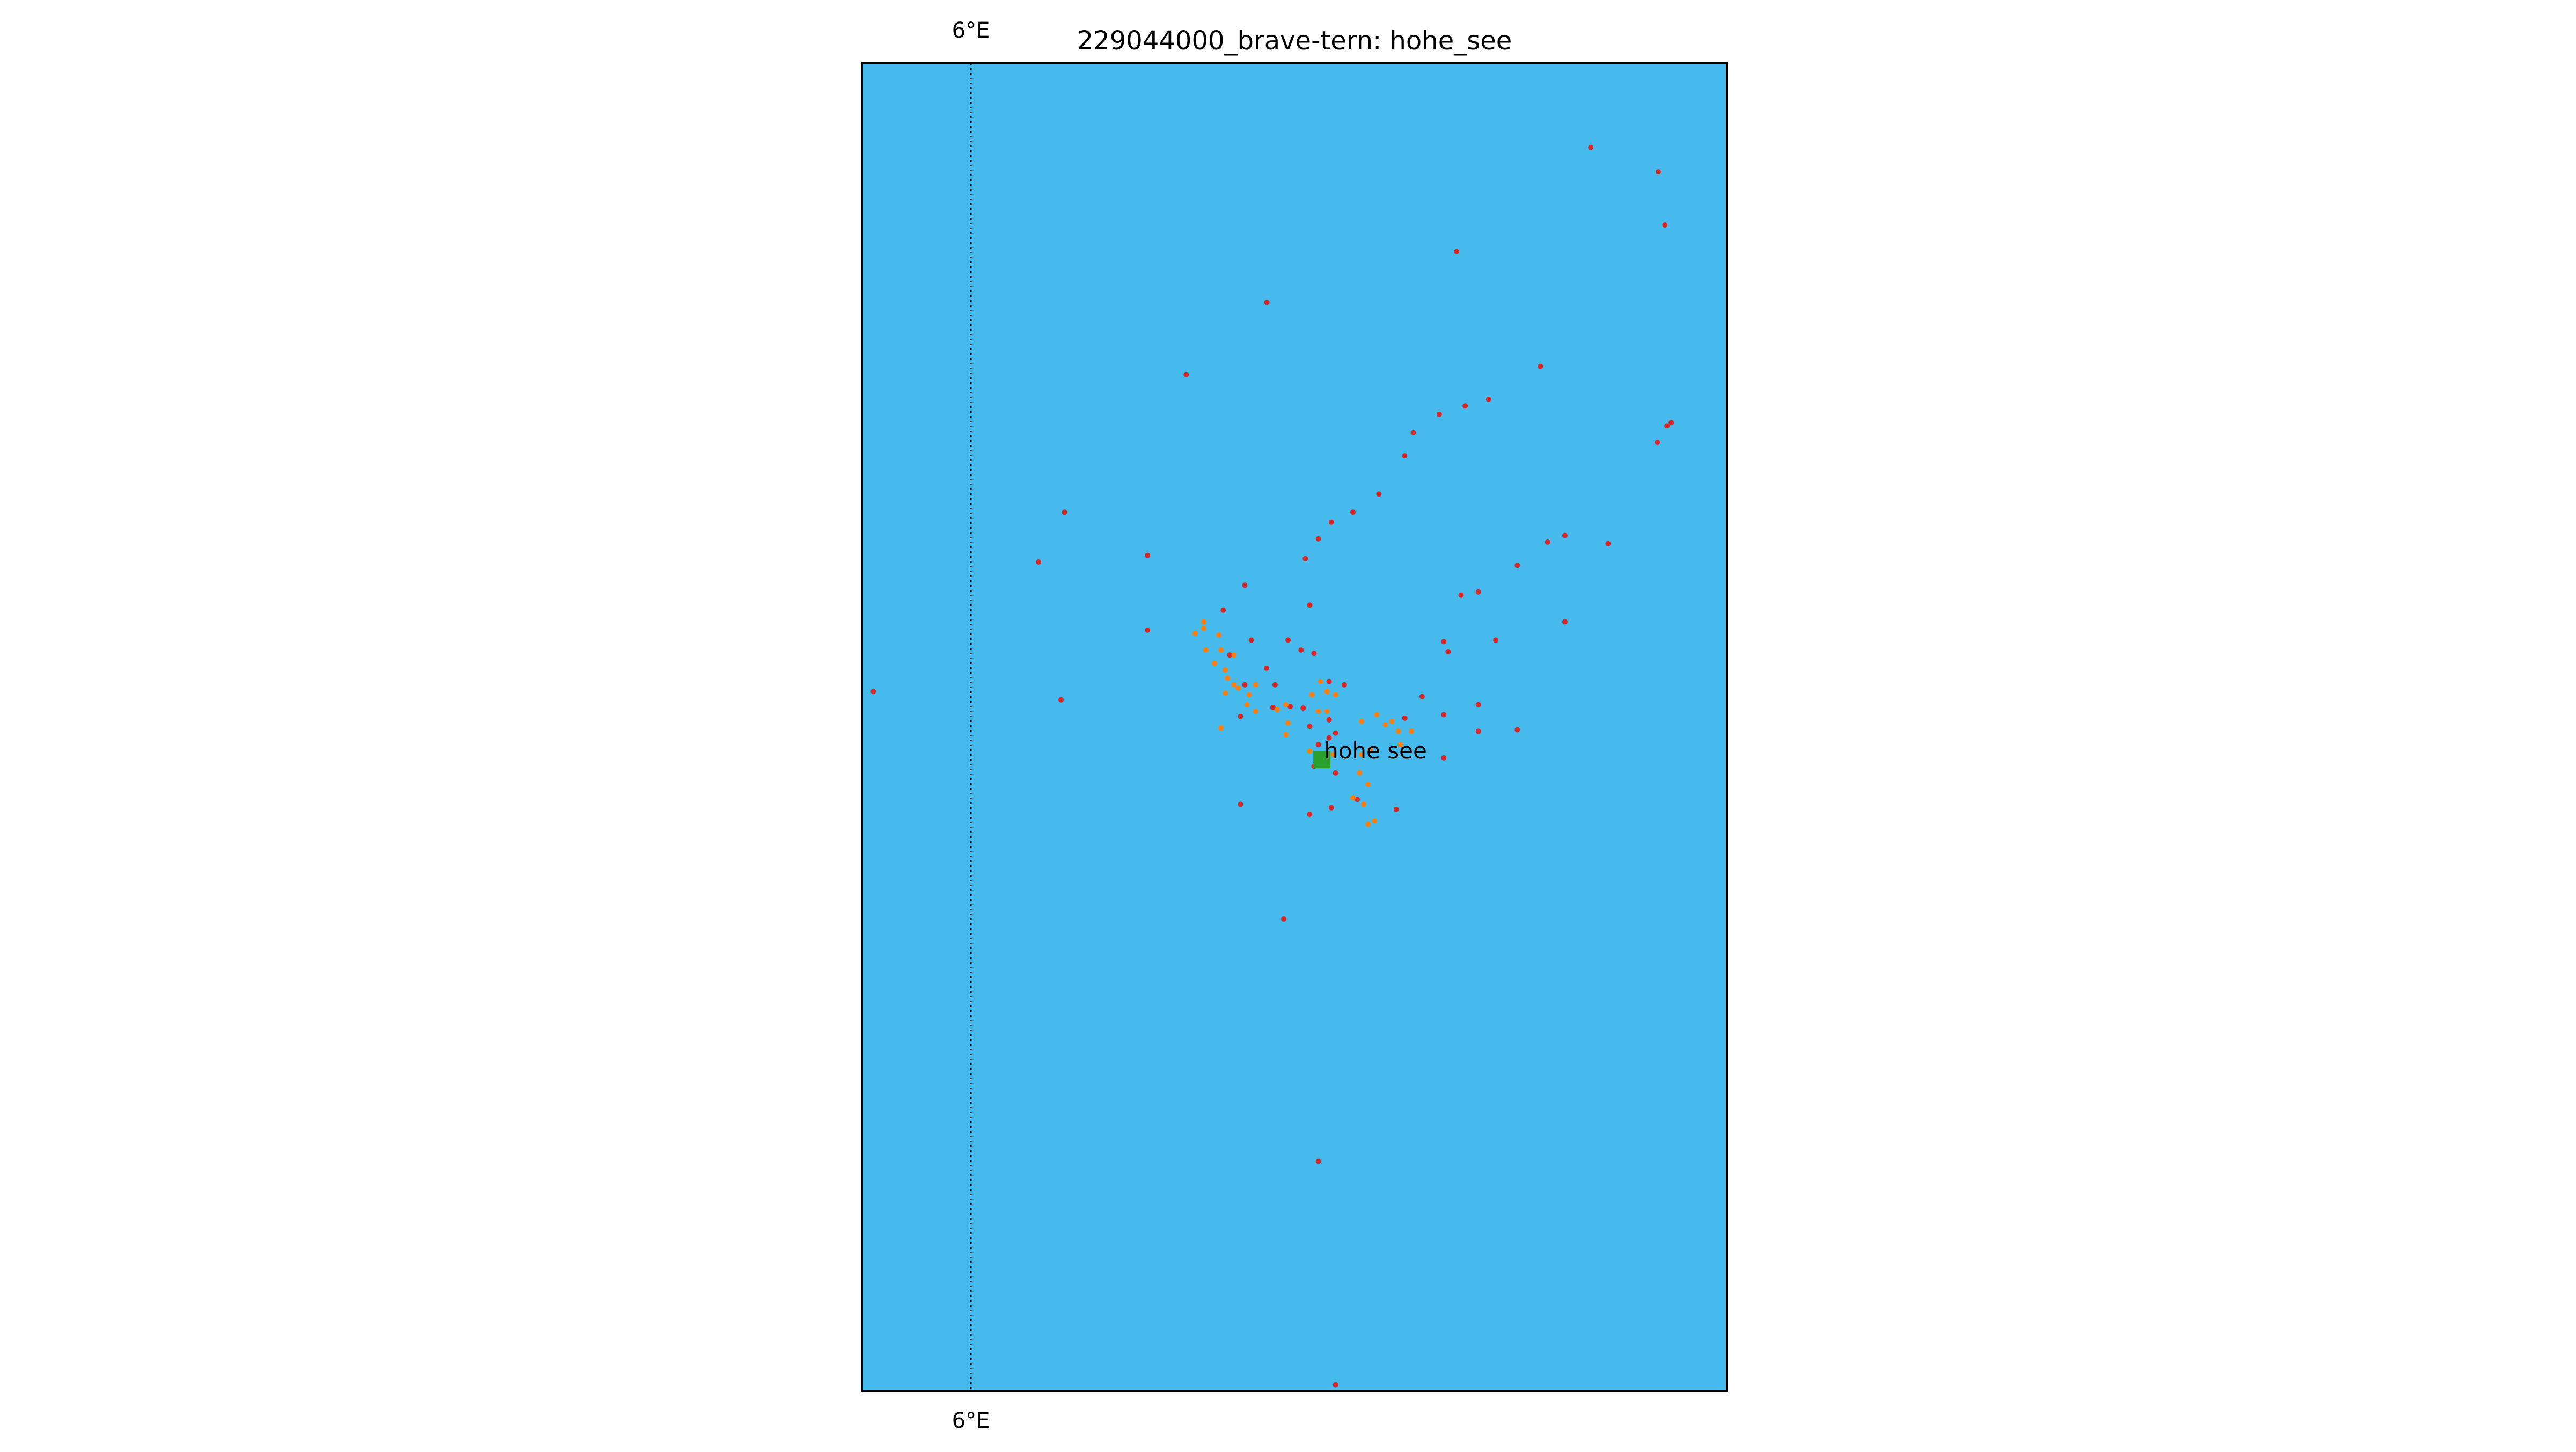 The height and width of the screenshot is (1452, 2576). Describe the element at coordinates (1375, 751) in the screenshot. I see `site-label: hohe see` at that location.